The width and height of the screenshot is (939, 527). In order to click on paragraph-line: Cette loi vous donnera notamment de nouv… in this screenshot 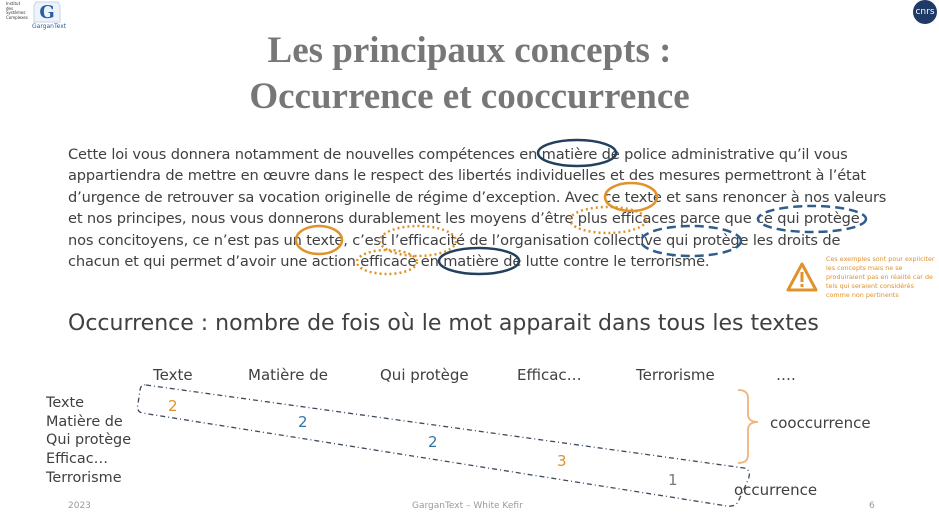, I will do `click(458, 154)`.